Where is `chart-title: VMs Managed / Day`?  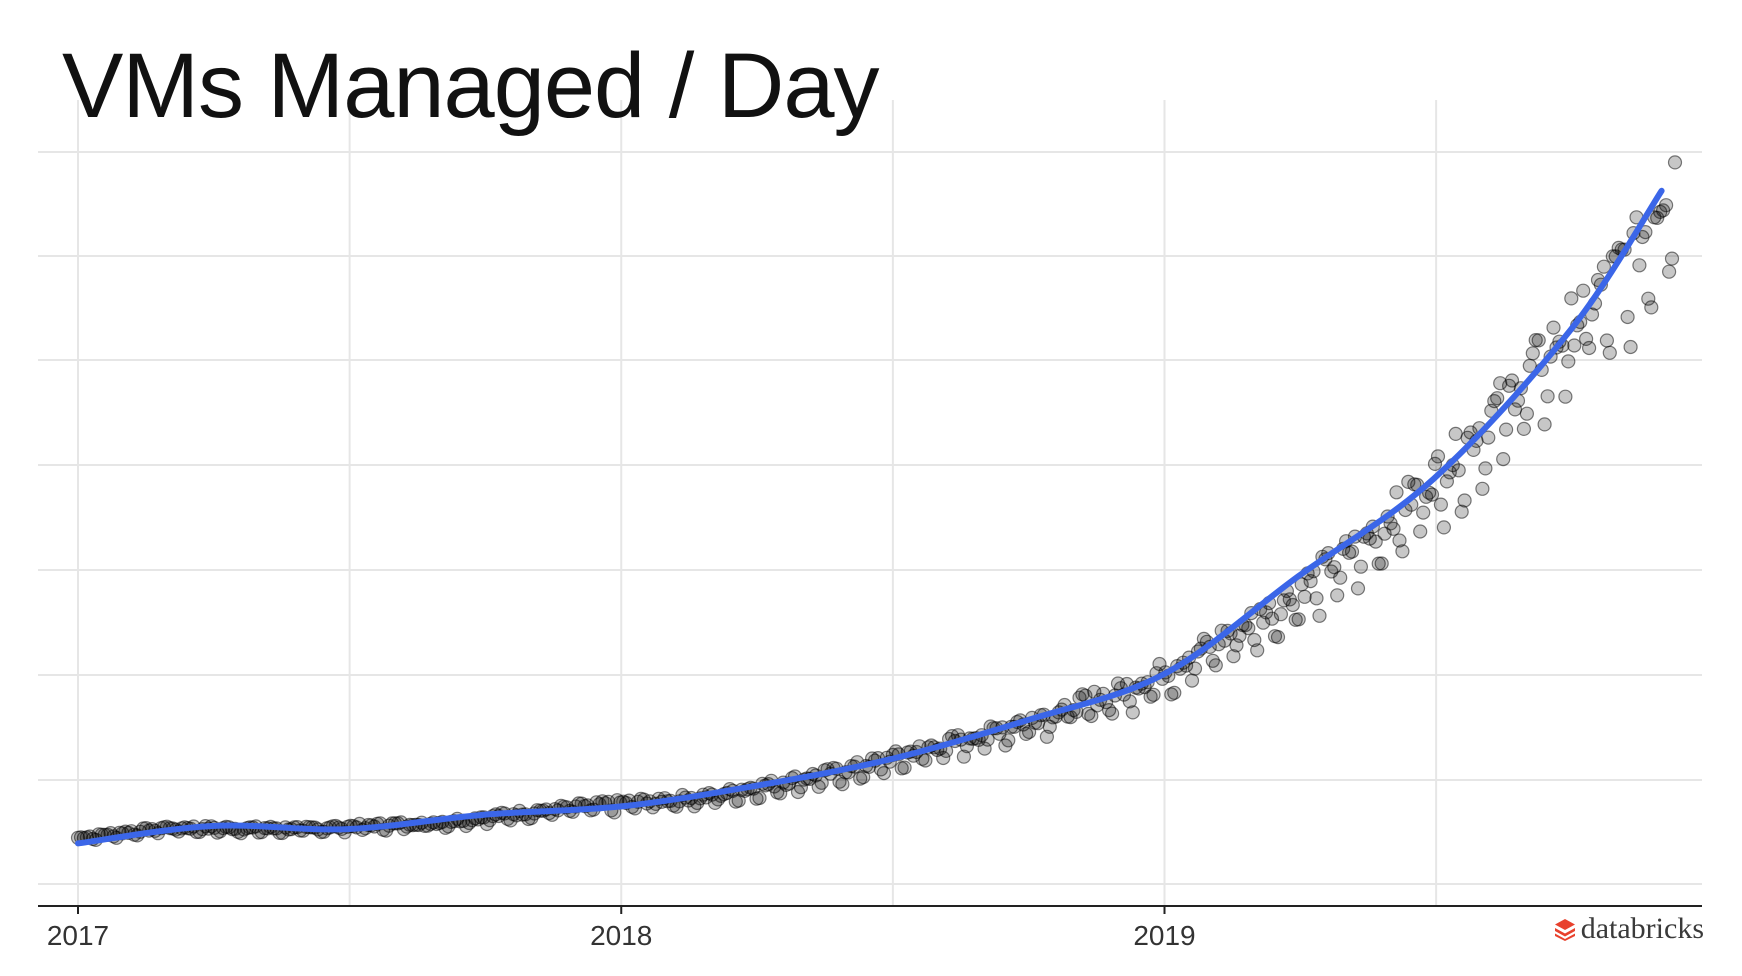 chart-title: VMs Managed / Day is located at coordinates (470, 86).